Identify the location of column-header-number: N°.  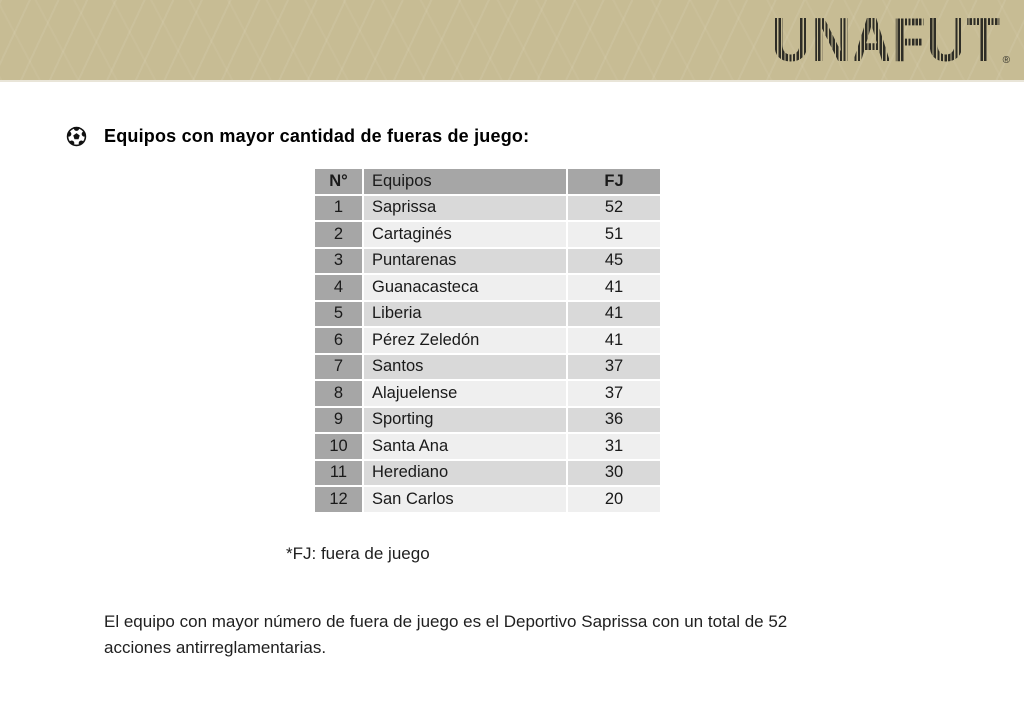
(338, 181).